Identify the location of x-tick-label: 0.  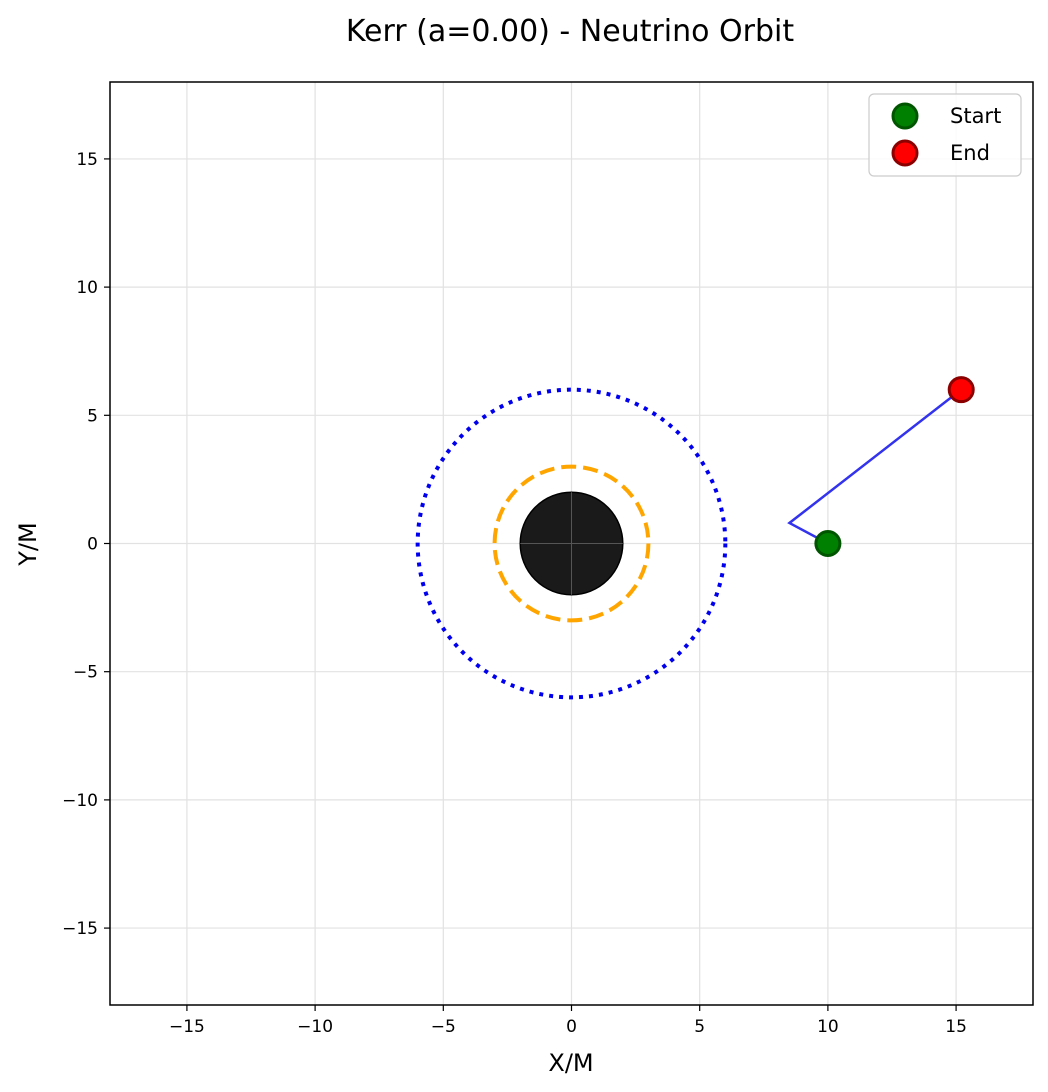
(571, 1027).